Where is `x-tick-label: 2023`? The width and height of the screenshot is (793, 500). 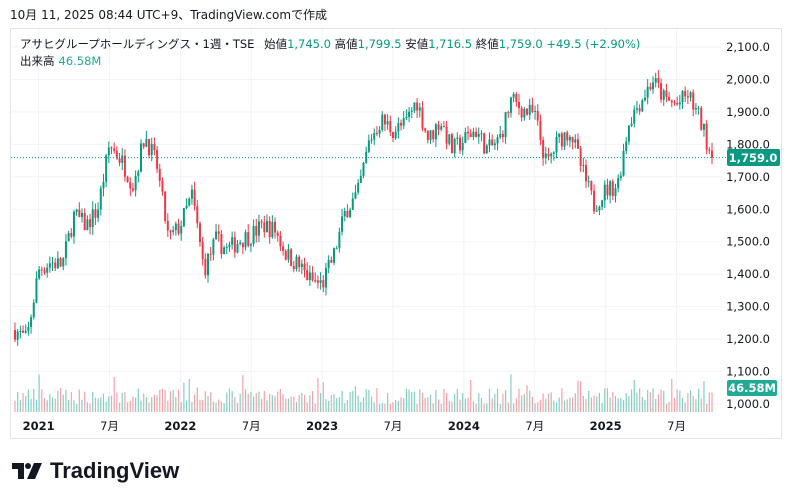
x-tick-label: 2023 is located at coordinates (322, 426).